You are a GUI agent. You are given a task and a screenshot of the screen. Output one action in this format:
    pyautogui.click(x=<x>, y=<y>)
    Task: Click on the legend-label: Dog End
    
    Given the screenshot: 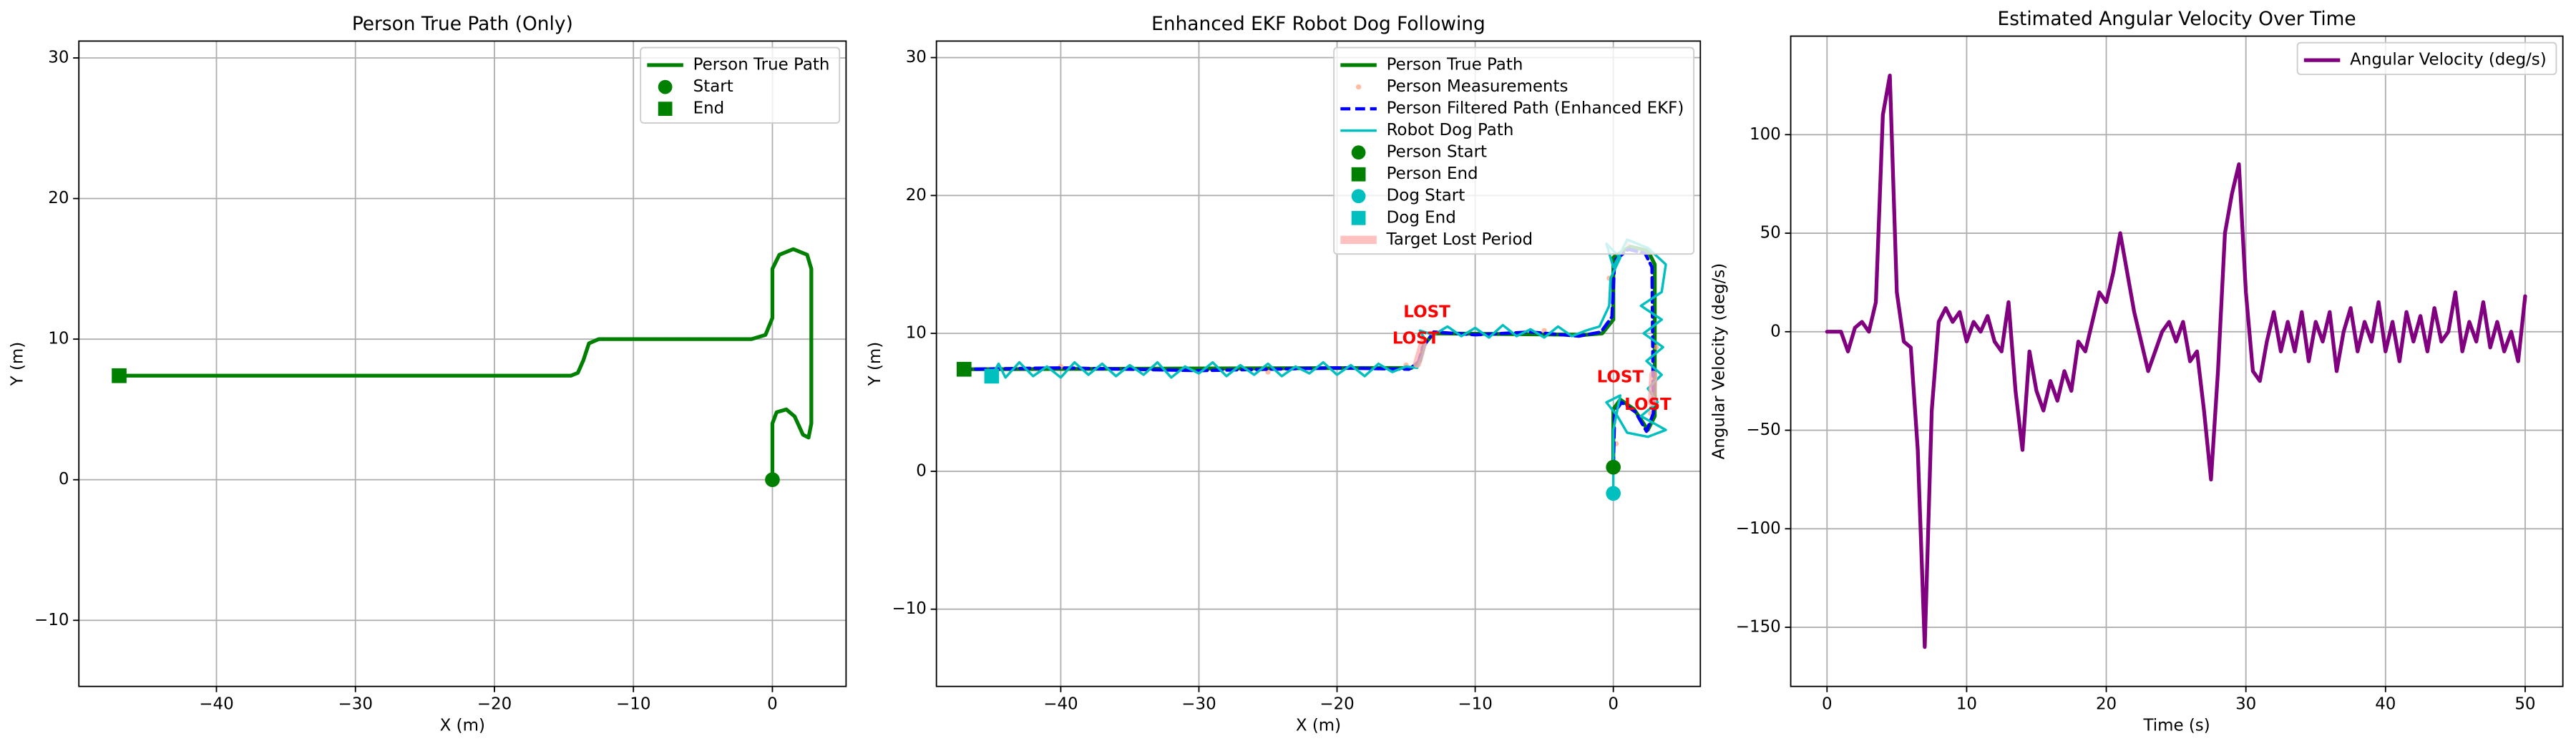 What is the action you would take?
    pyautogui.click(x=1421, y=217)
    